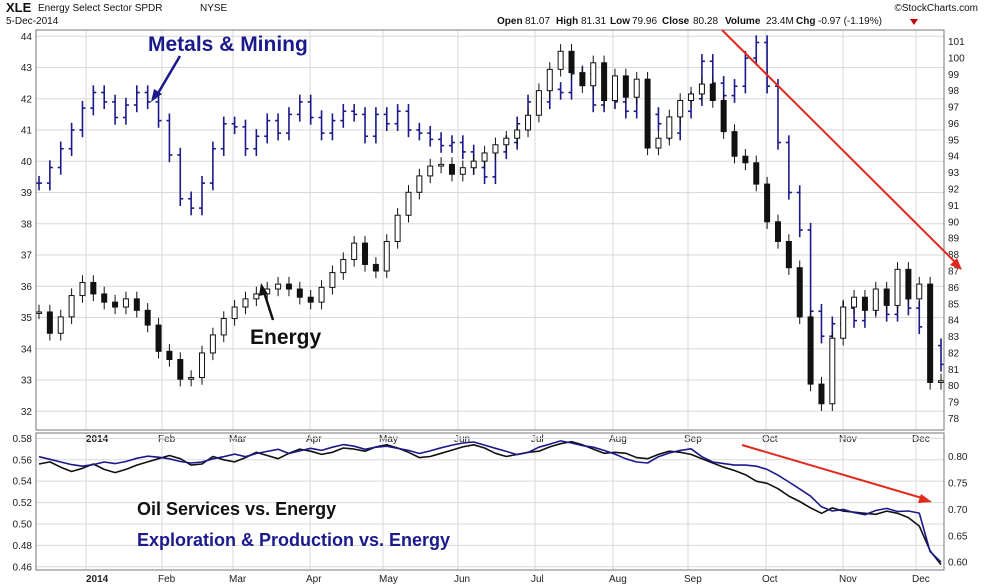  What do you see at coordinates (805, 21) in the screenshot?
I see `chg-label: Chg` at bounding box center [805, 21].